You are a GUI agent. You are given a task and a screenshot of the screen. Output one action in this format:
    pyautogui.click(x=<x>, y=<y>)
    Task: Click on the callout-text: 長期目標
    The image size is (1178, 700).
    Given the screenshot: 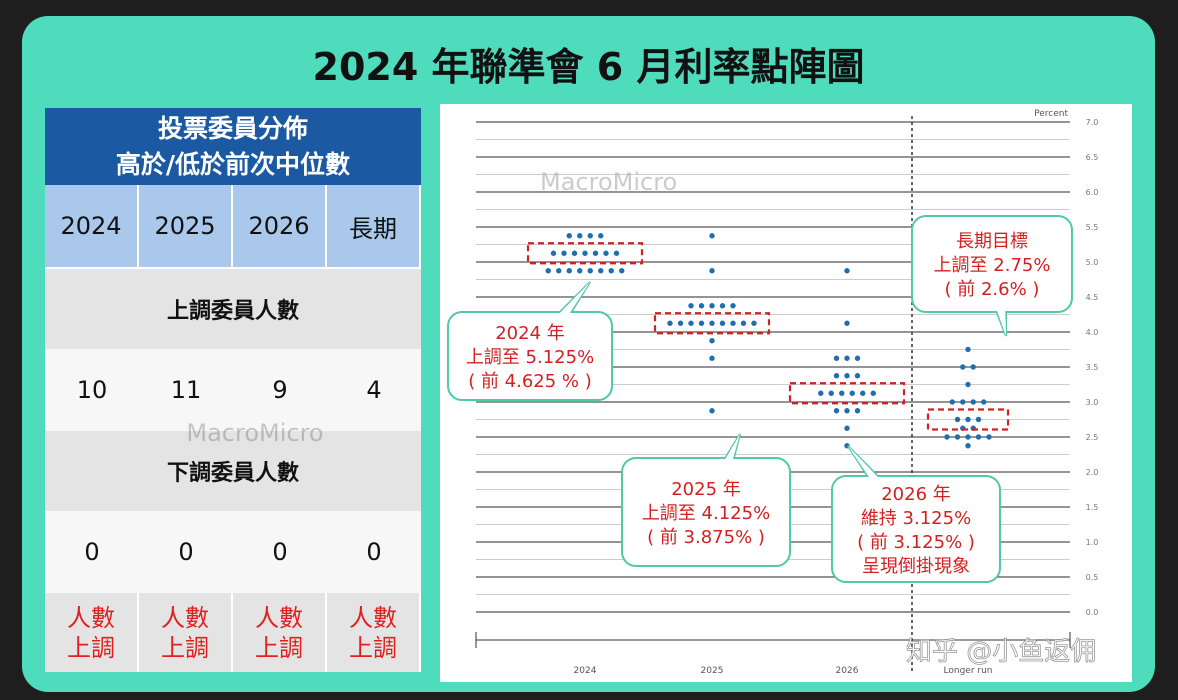 What is the action you would take?
    pyautogui.click(x=992, y=241)
    